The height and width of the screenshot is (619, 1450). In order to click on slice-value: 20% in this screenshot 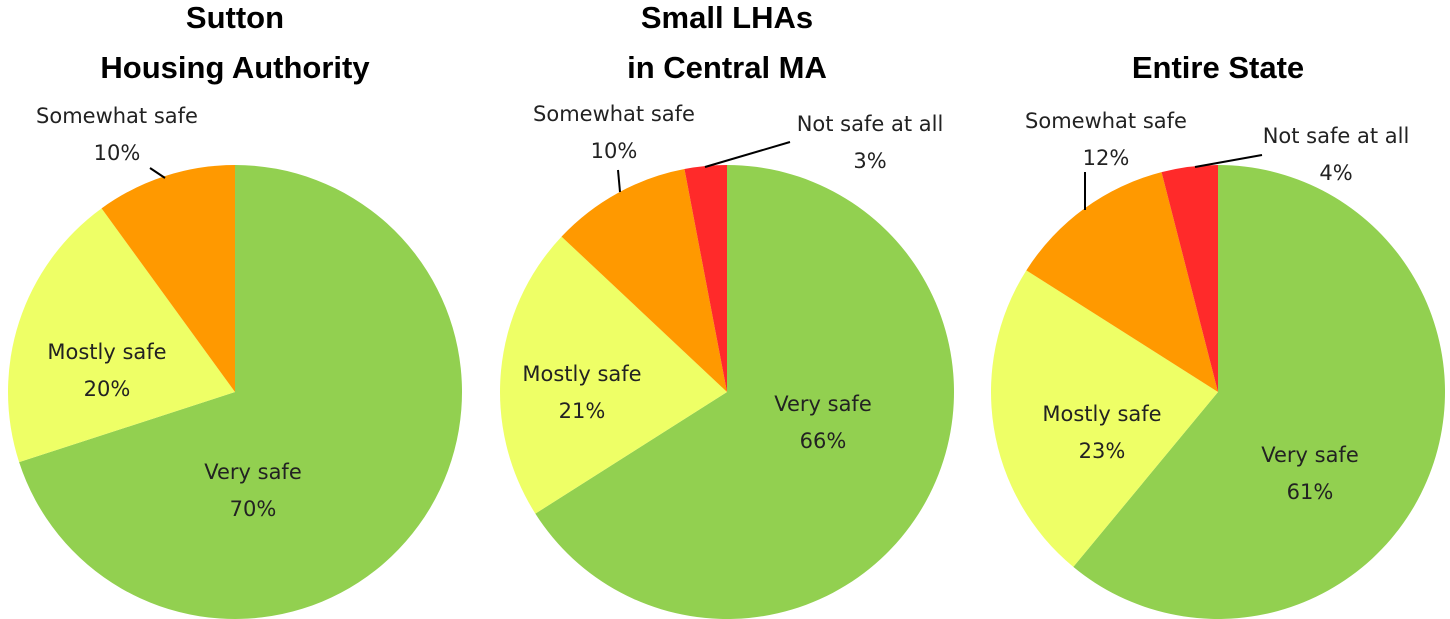, I will do `click(107, 389)`.